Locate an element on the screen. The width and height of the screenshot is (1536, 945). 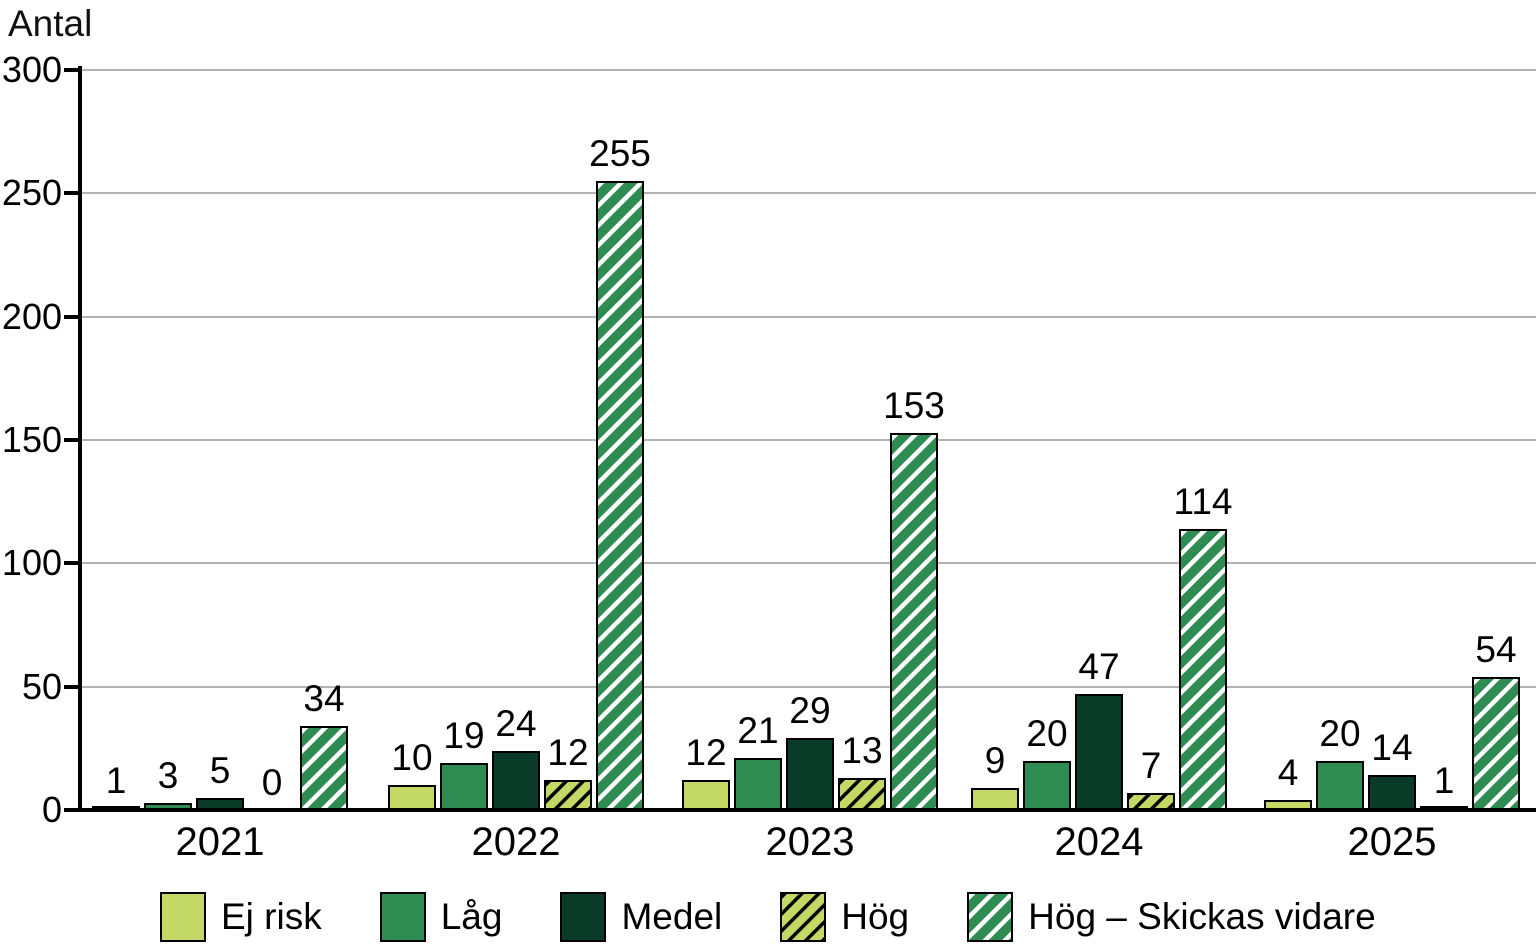
x-category-label: 2025 is located at coordinates (1392, 842).